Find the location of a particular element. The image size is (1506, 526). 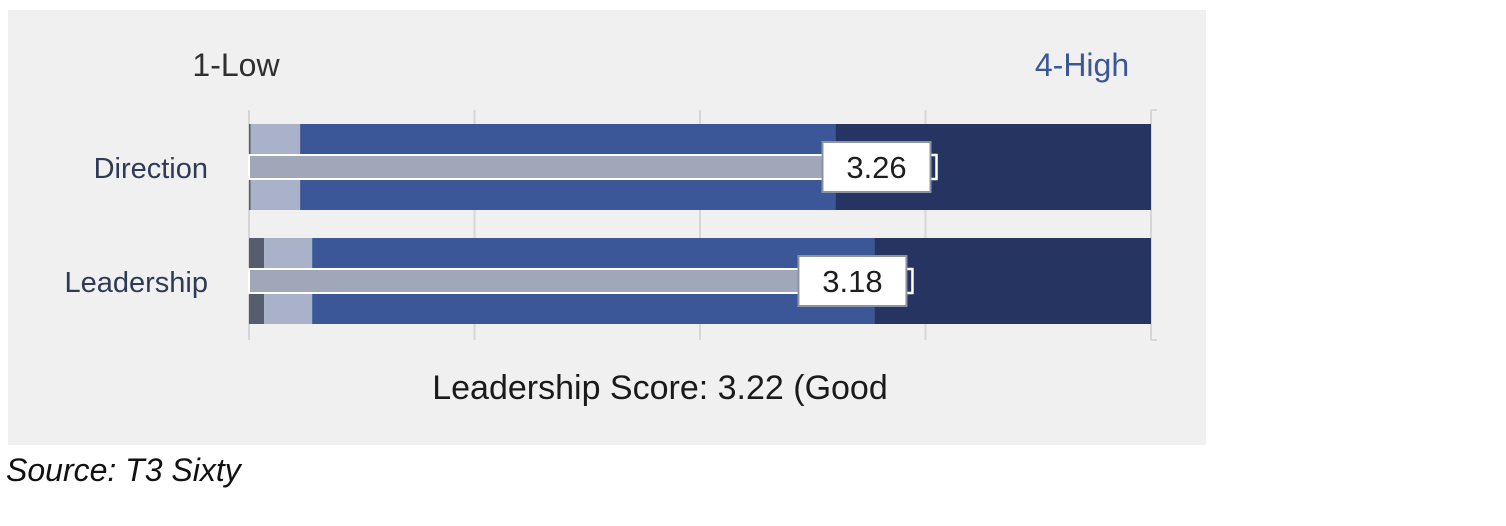

category-label: Direction is located at coordinates (151, 169).